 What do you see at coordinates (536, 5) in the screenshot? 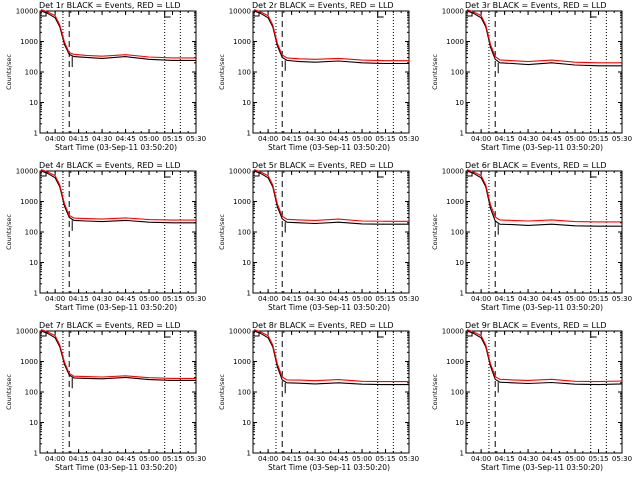
I see `chart-title: Det 3r BLACK = Events, RED = LLD` at bounding box center [536, 5].